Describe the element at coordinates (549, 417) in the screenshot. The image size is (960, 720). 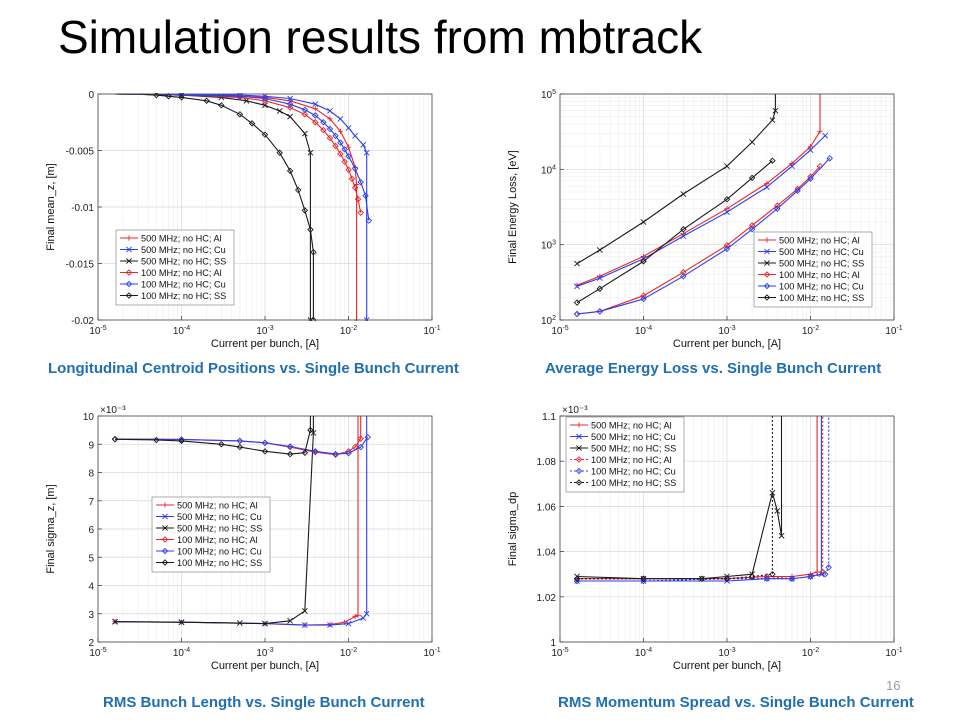
I see `y-tick-label: 1.1` at that location.